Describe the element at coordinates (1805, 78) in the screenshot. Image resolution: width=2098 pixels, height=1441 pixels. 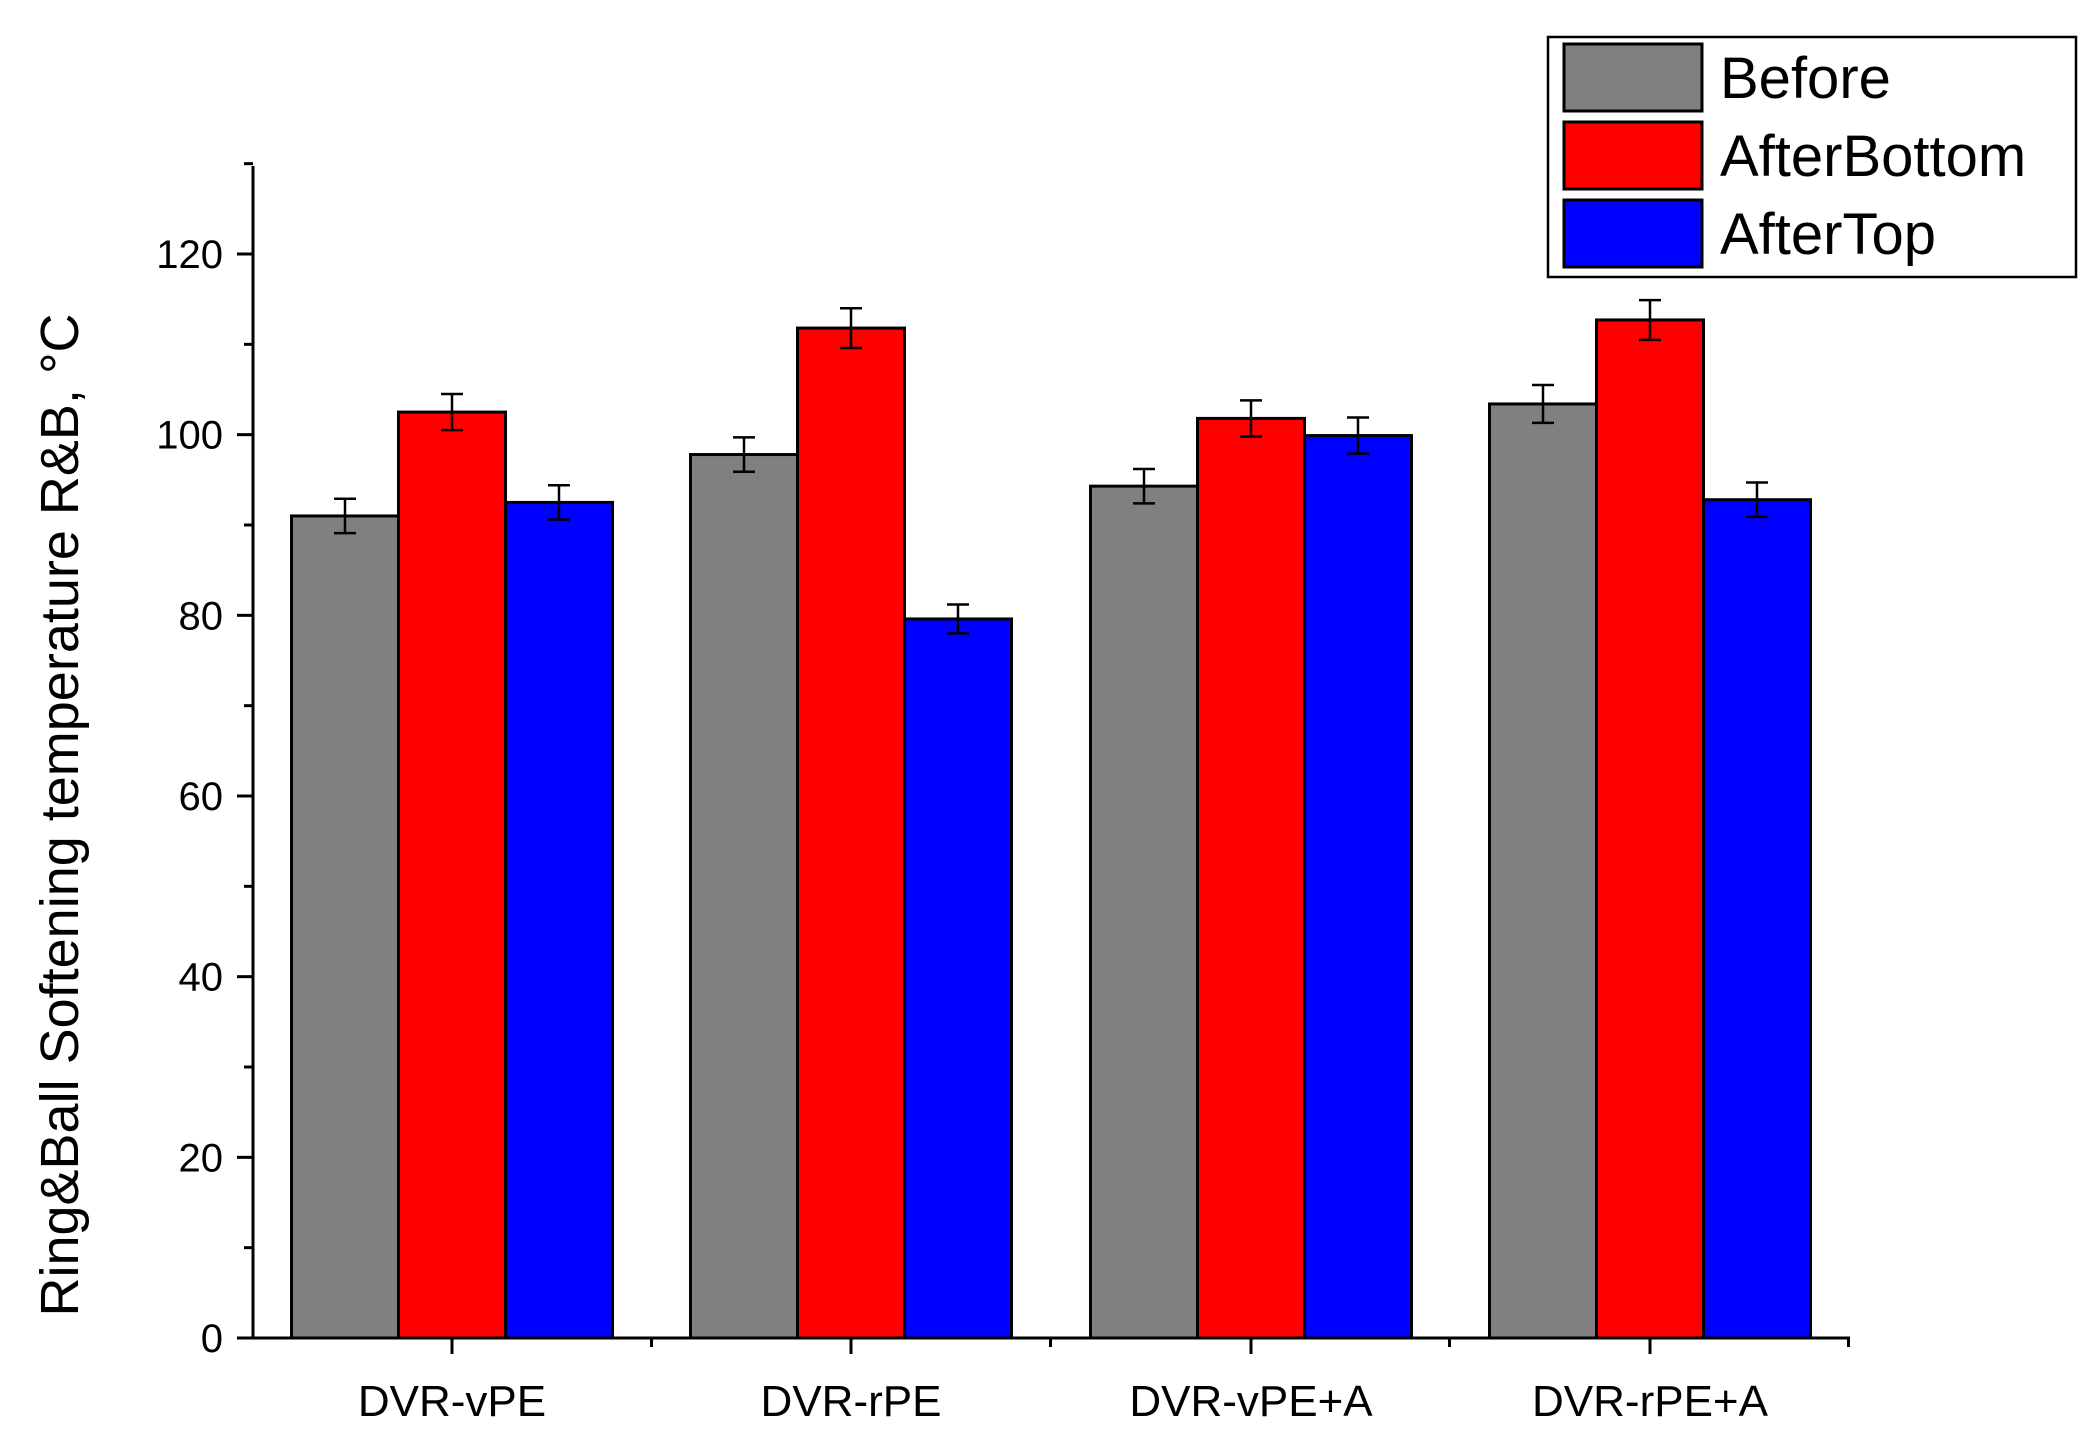
I see `legend-label: Before` at that location.